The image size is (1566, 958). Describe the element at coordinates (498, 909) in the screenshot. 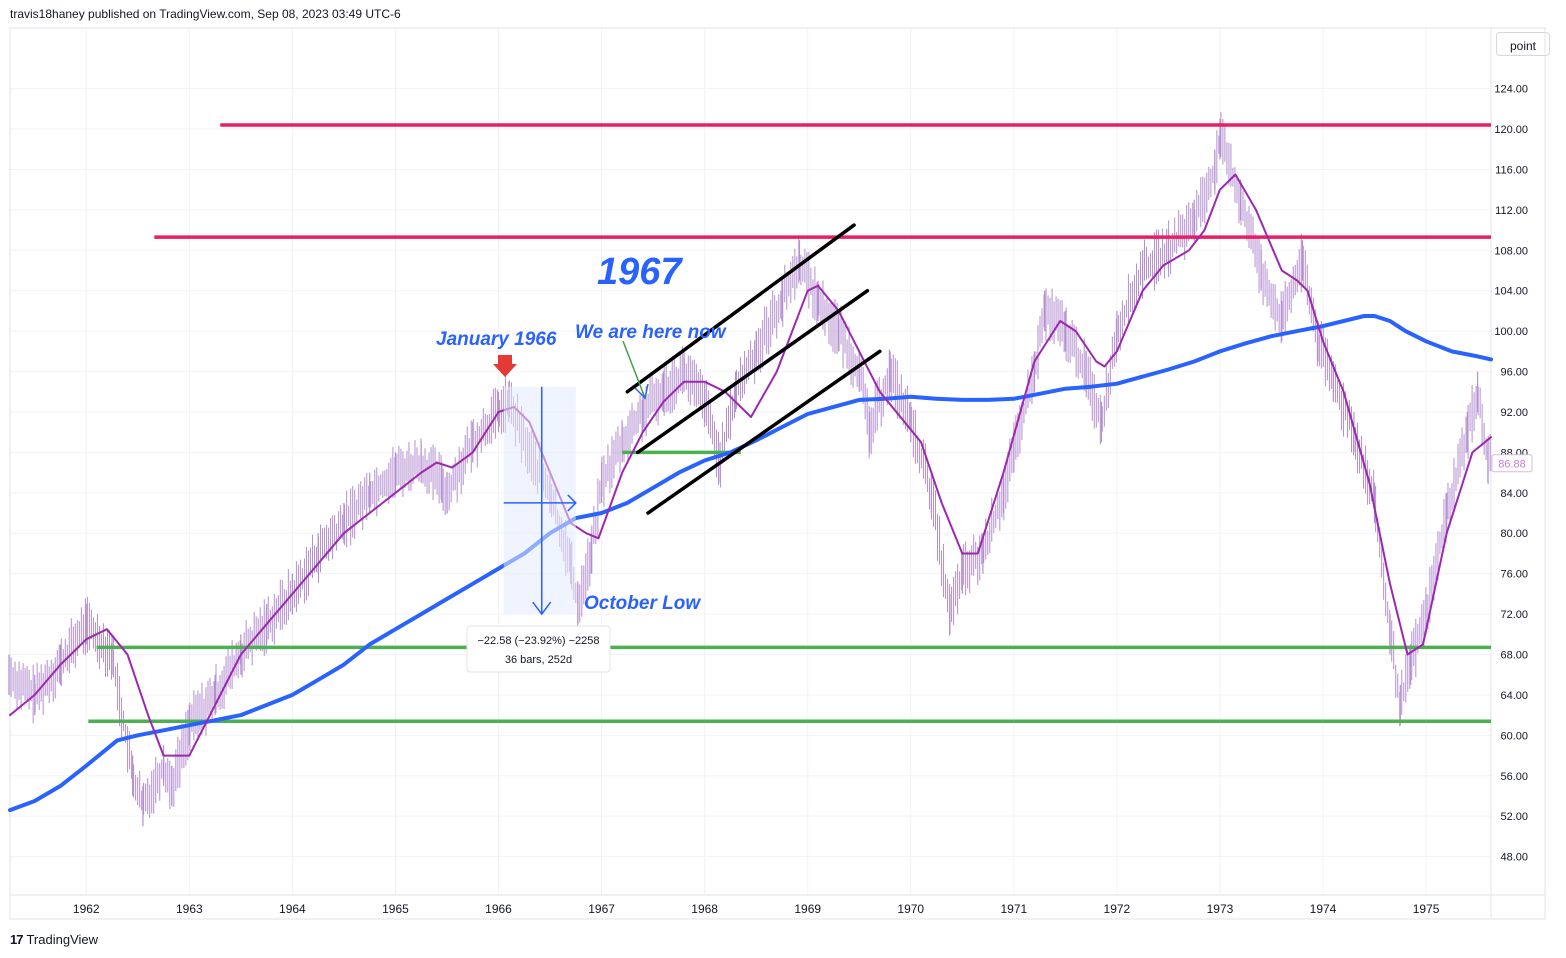

I see `x-tick-label: 1966` at that location.